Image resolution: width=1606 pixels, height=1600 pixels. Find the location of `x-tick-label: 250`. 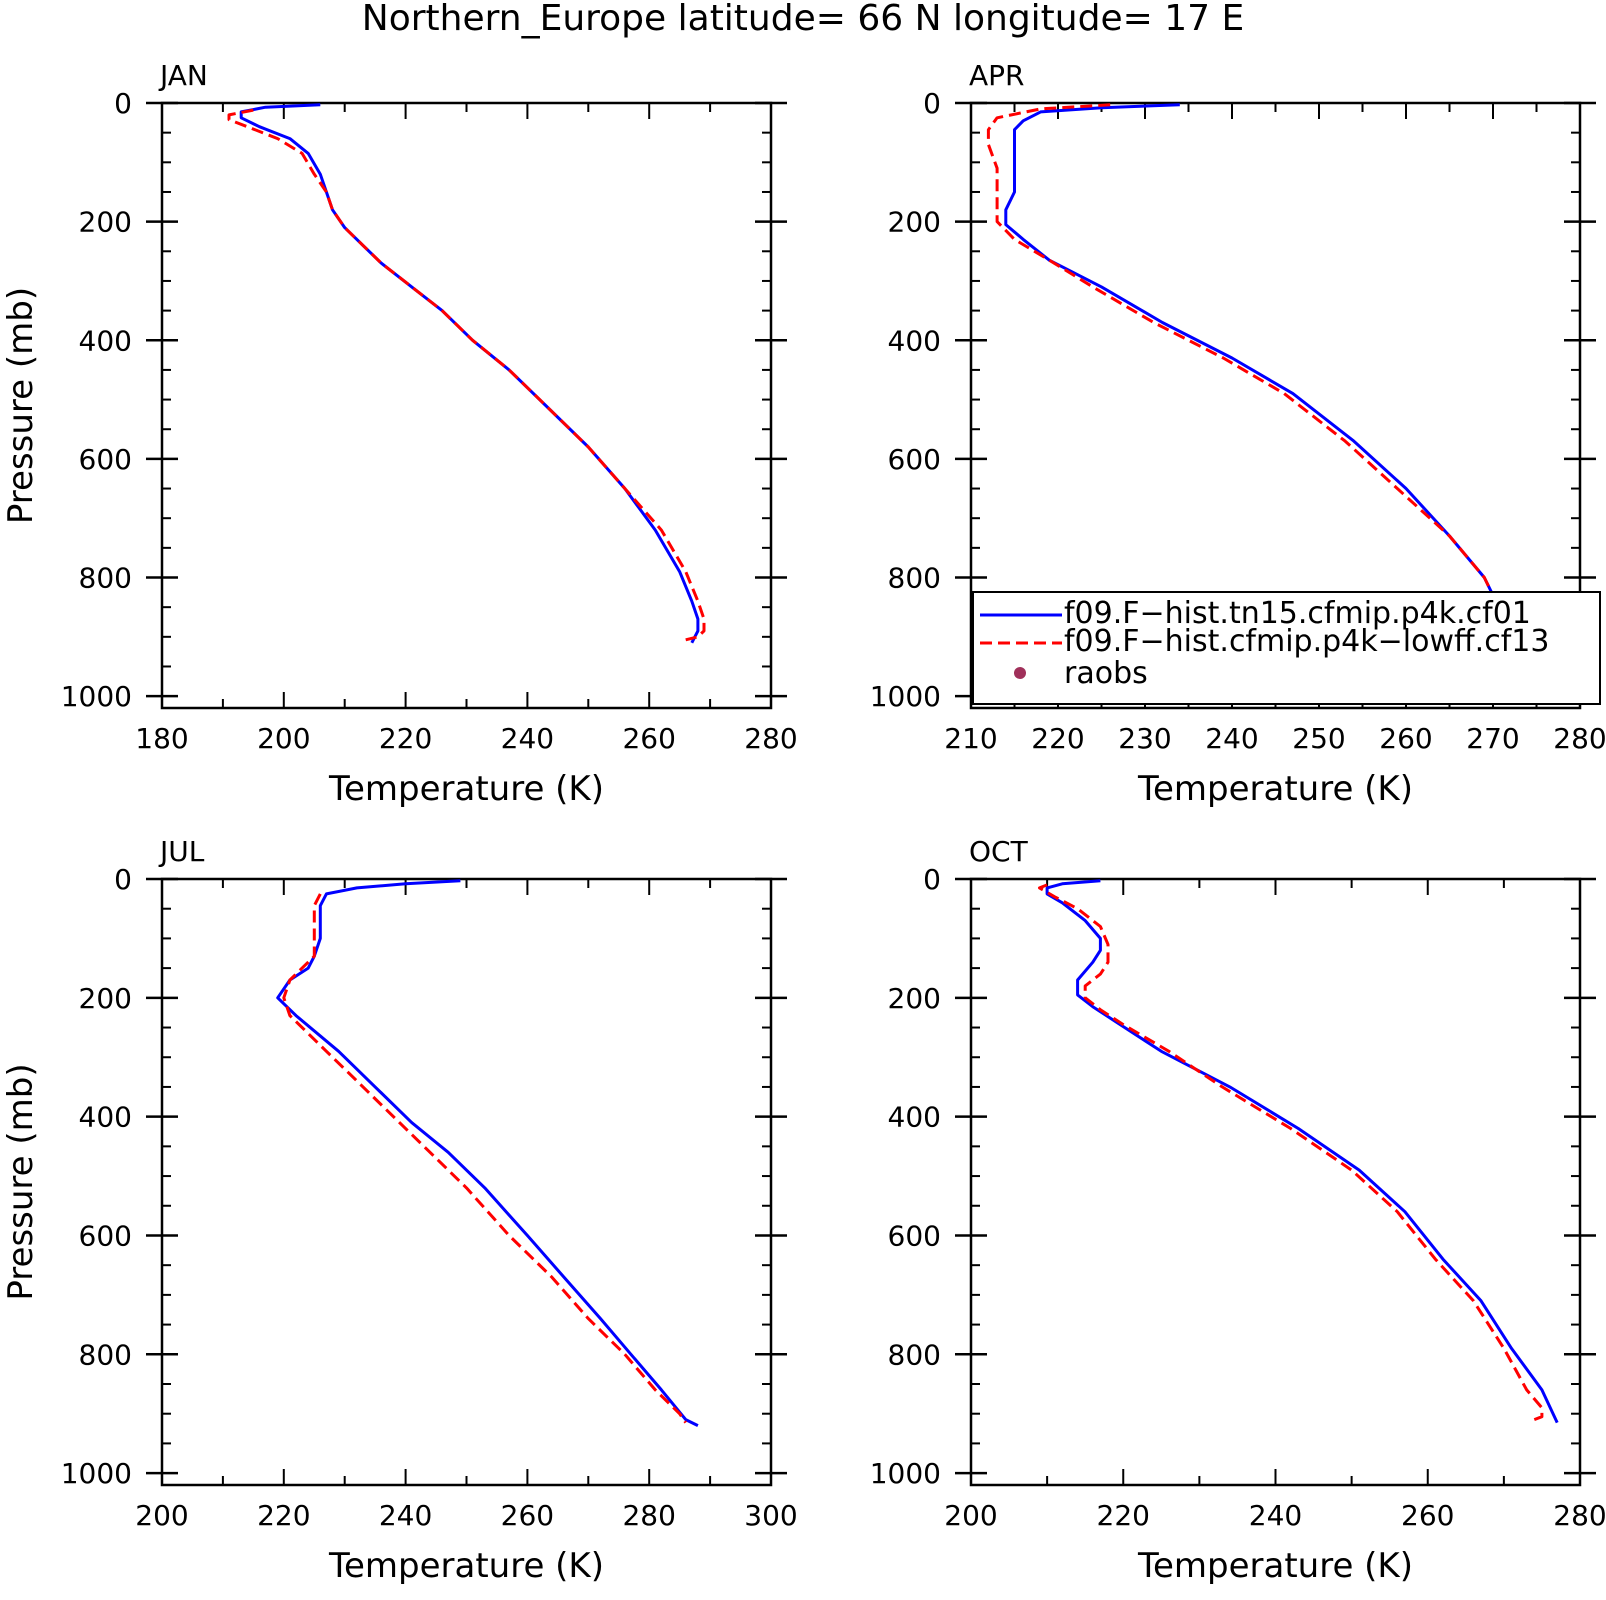

x-tick-label: 250 is located at coordinates (1318, 738).